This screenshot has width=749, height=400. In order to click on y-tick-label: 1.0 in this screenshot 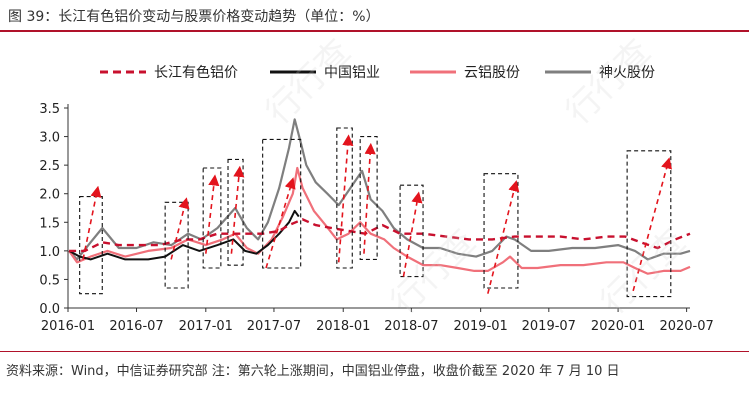, I will do `click(49, 252)`.